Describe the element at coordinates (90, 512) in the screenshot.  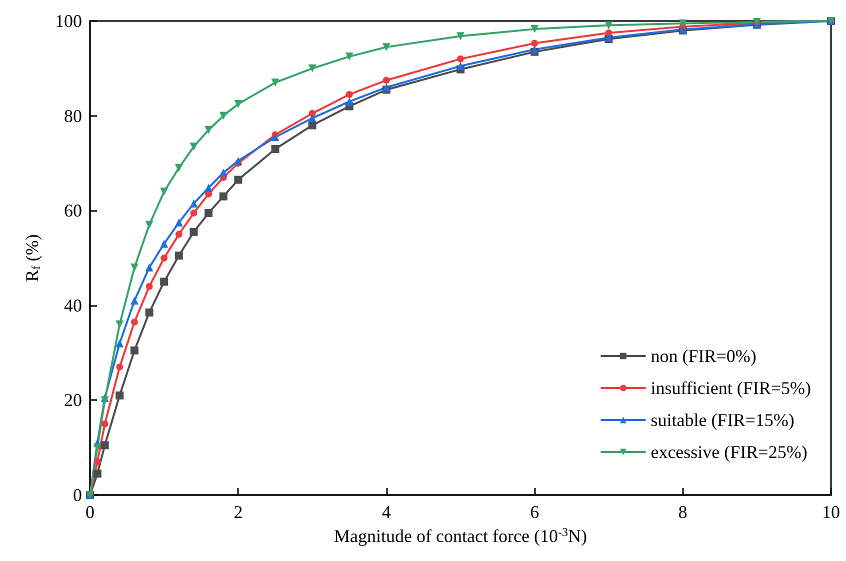
I see `x-tick-label: 0` at that location.